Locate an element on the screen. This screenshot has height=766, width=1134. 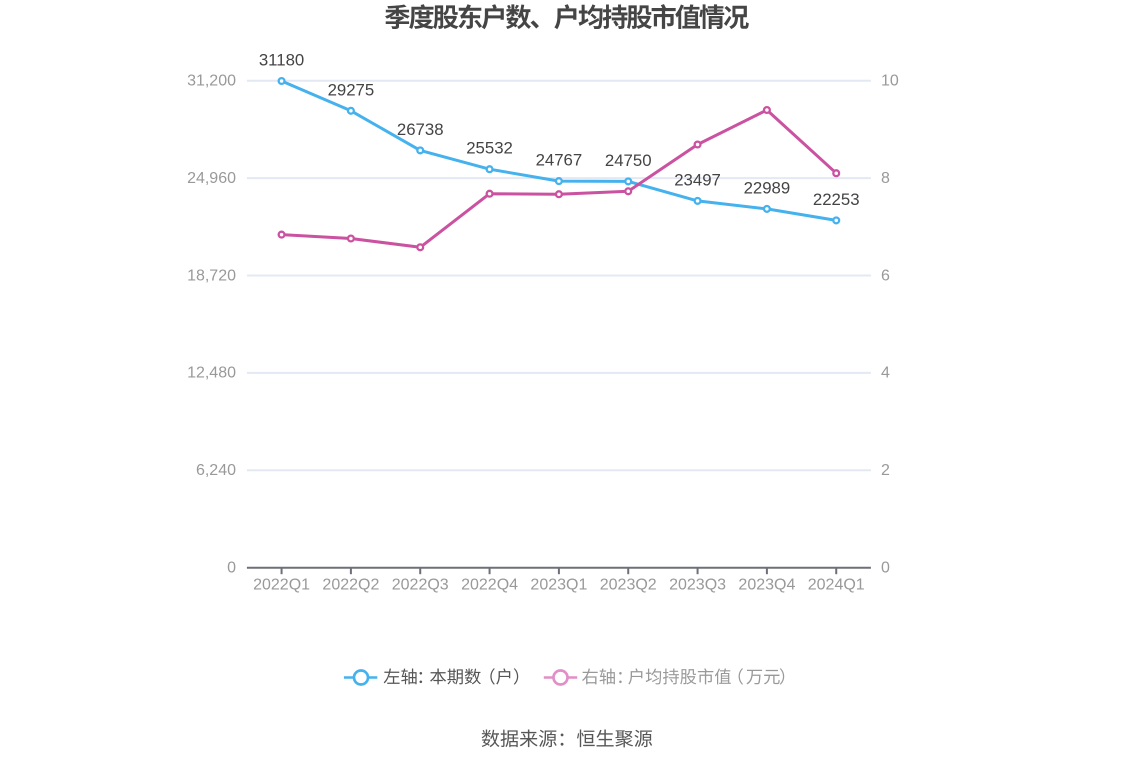
svg-text: 6 is located at coordinates (885, 275).